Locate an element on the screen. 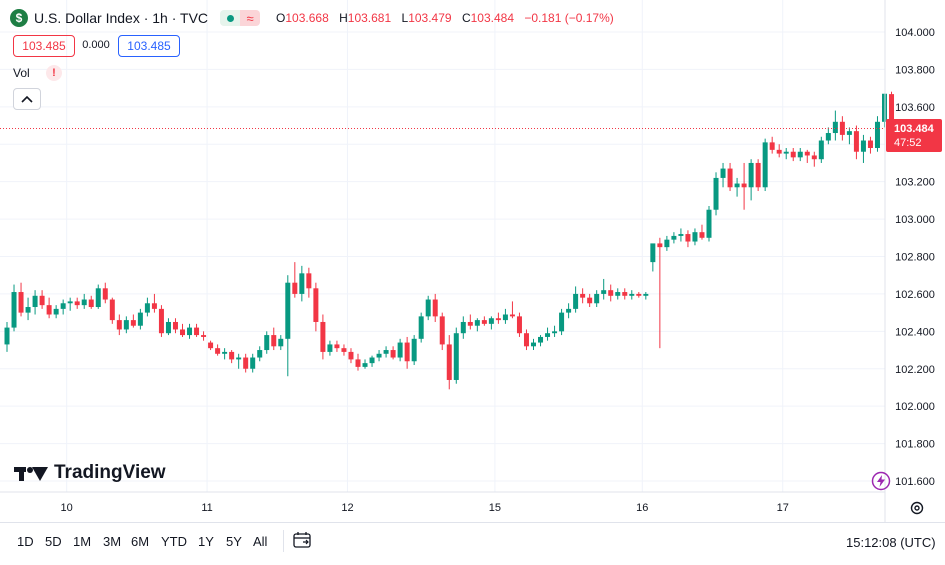  collapse-legend-button is located at coordinates (27, 99).